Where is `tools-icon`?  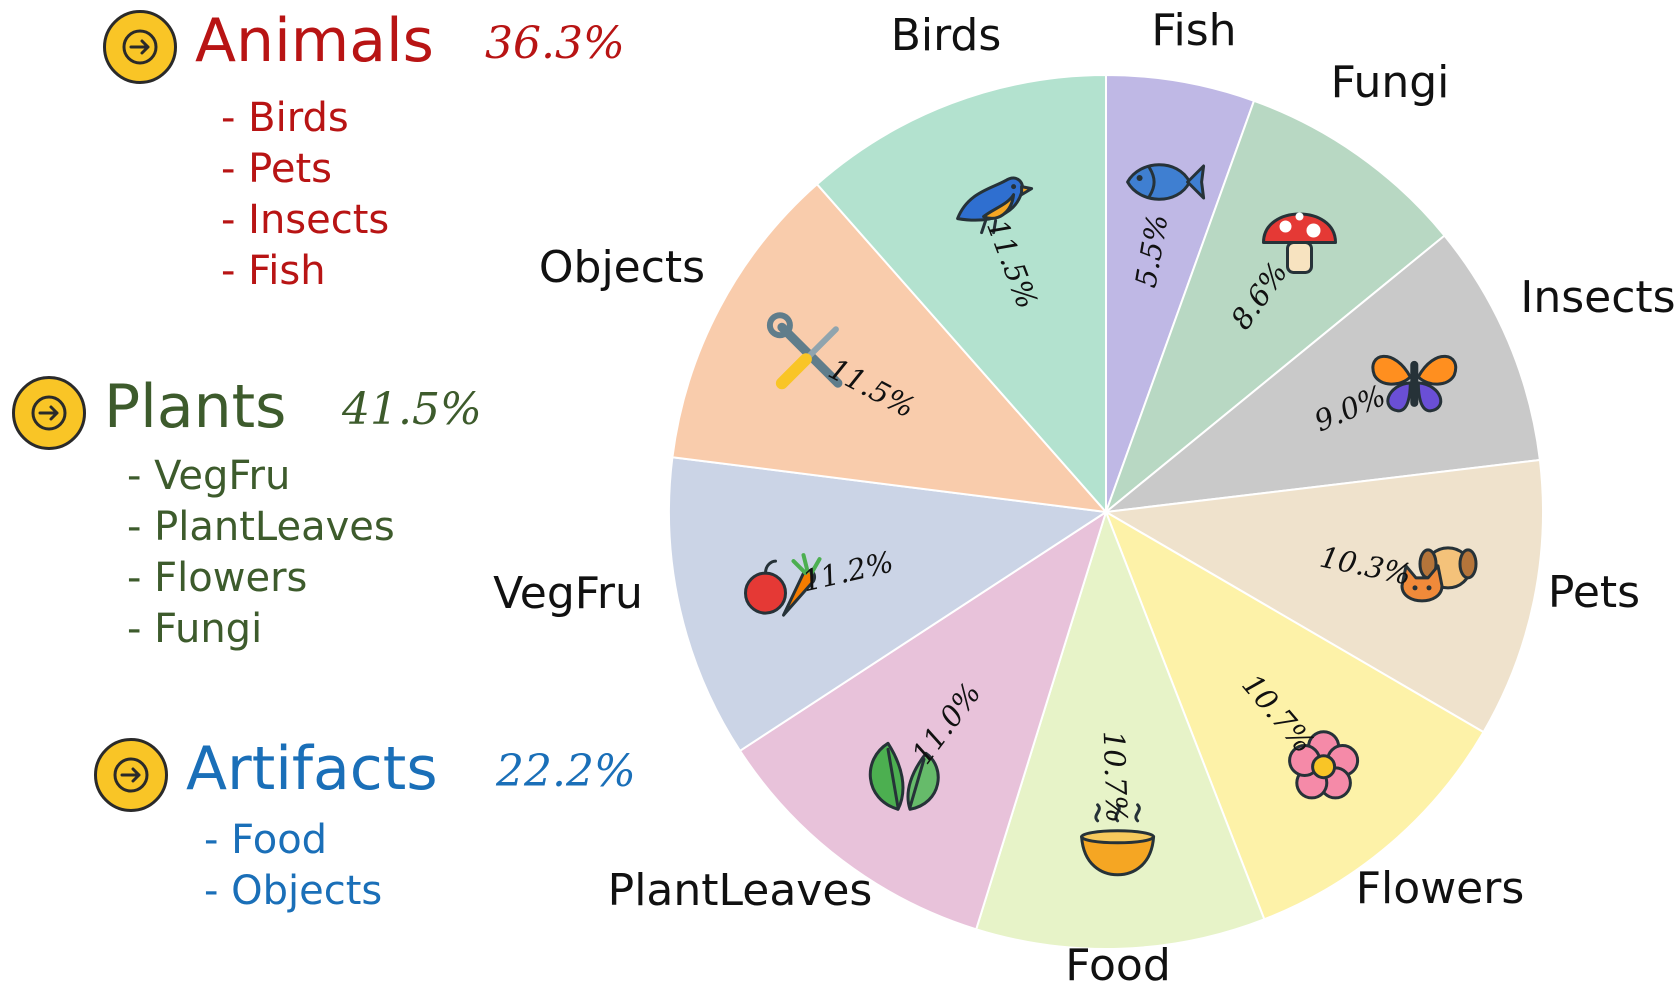
tools-icon is located at coordinates (804, 351).